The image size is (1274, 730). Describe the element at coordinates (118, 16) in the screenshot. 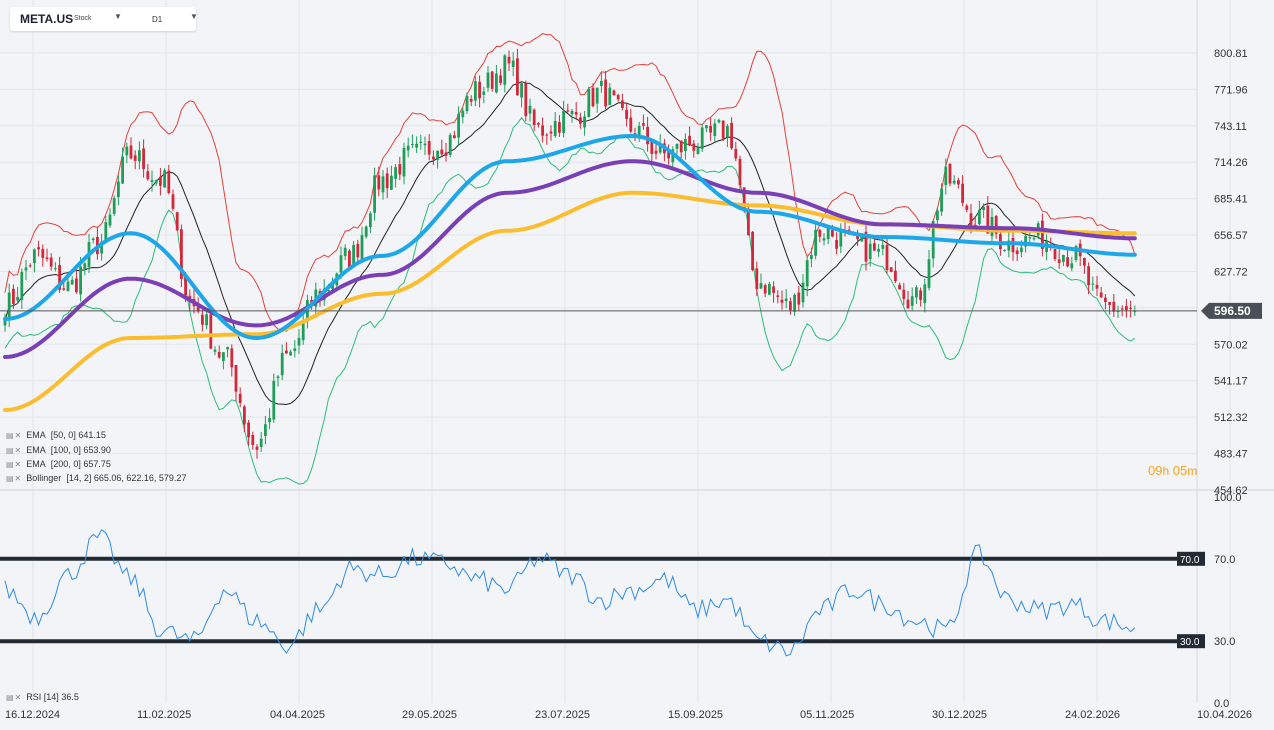

I see `symbol-caret-icon: ▼` at that location.